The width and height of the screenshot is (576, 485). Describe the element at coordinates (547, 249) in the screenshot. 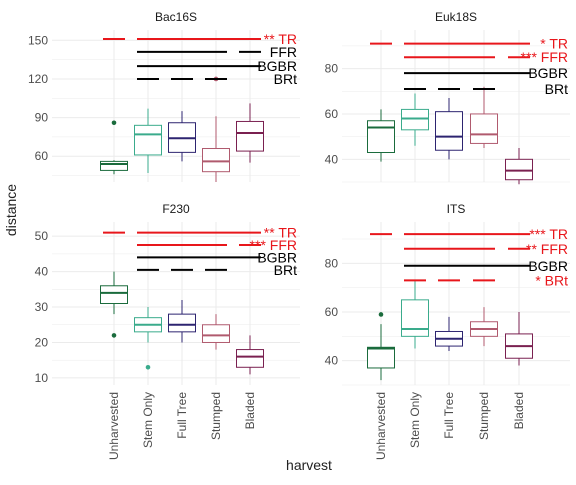

I see `comparison-label: ** FFR` at that location.